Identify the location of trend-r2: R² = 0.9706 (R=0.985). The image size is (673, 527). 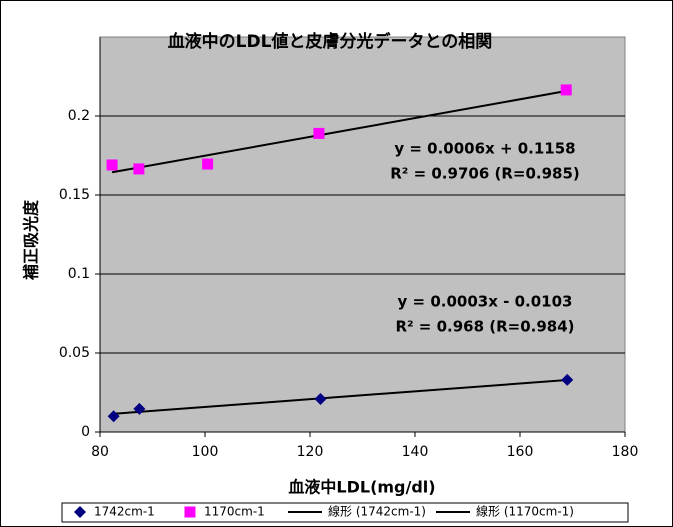
(485, 174).